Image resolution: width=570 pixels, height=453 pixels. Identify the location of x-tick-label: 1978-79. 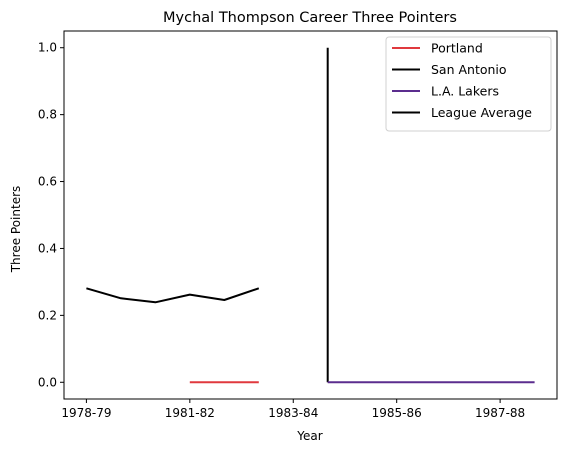
(86, 413).